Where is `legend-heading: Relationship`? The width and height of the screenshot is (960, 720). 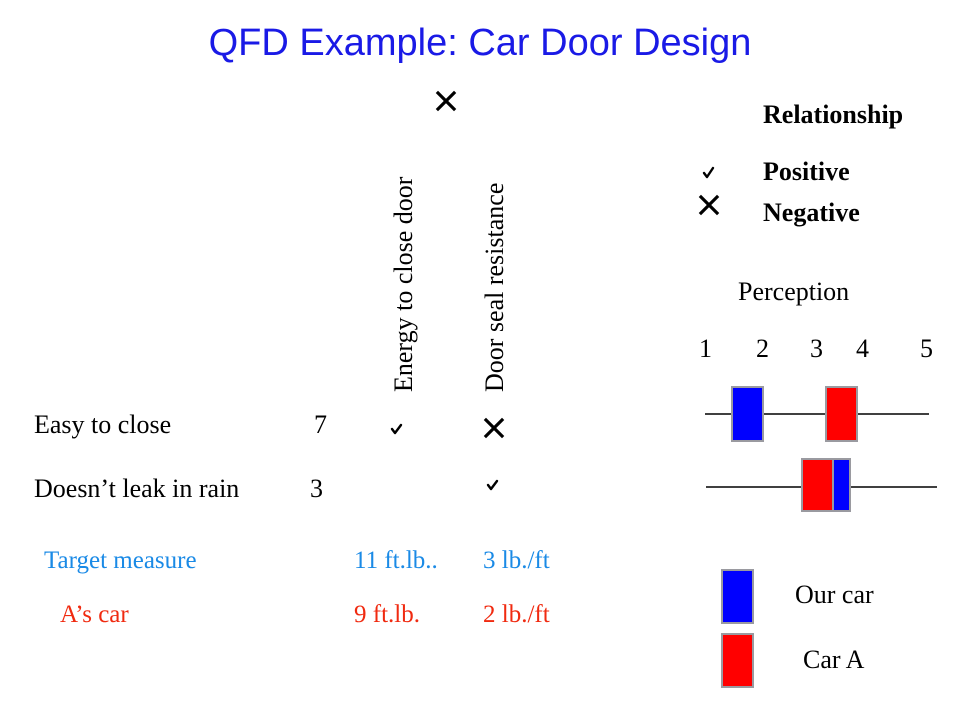 legend-heading: Relationship is located at coordinates (833, 114).